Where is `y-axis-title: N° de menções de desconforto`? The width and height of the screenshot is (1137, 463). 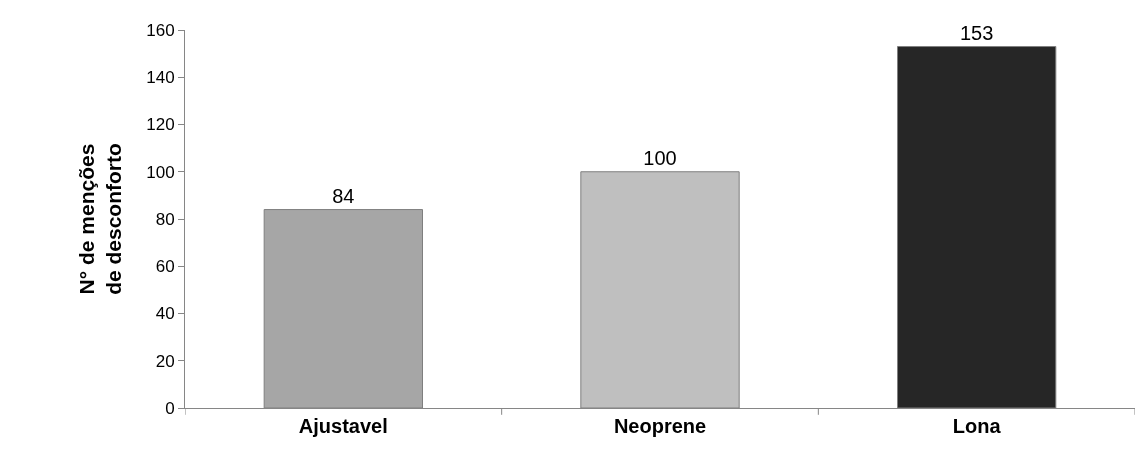 y-axis-title: N° de menções de desconforto is located at coordinates (100, 219).